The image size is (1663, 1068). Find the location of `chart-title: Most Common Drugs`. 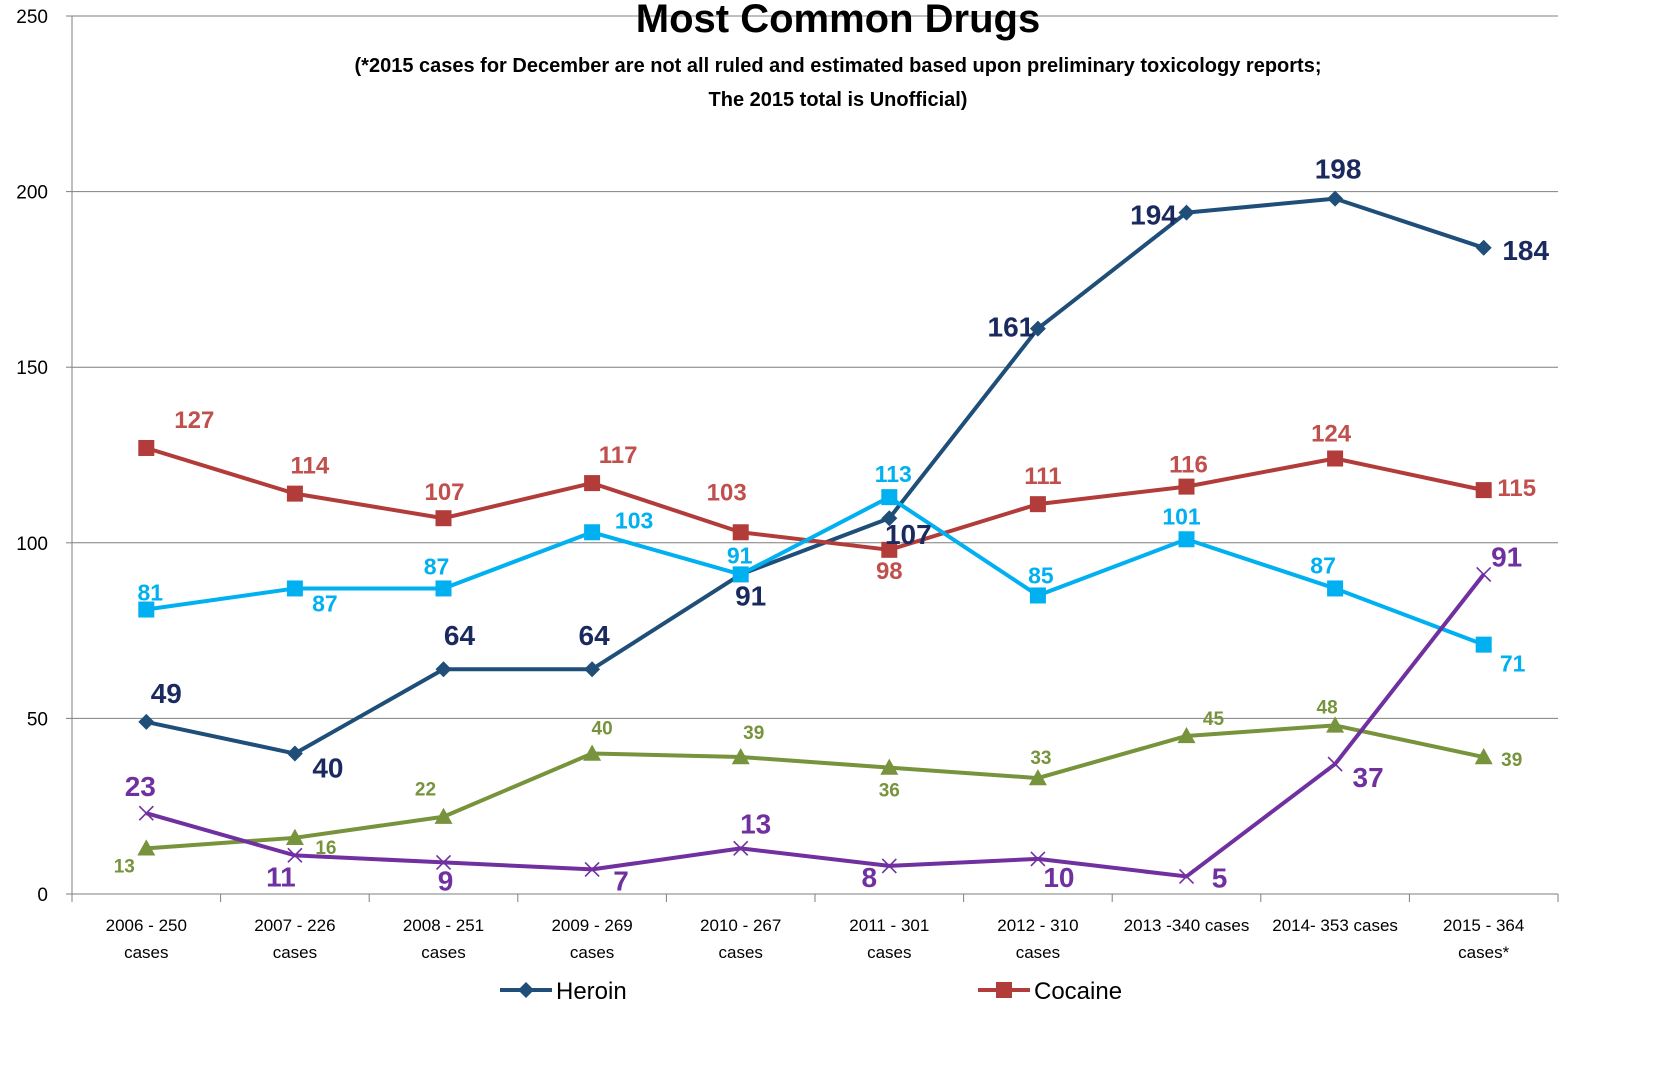

chart-title: Most Common Drugs is located at coordinates (838, 20).